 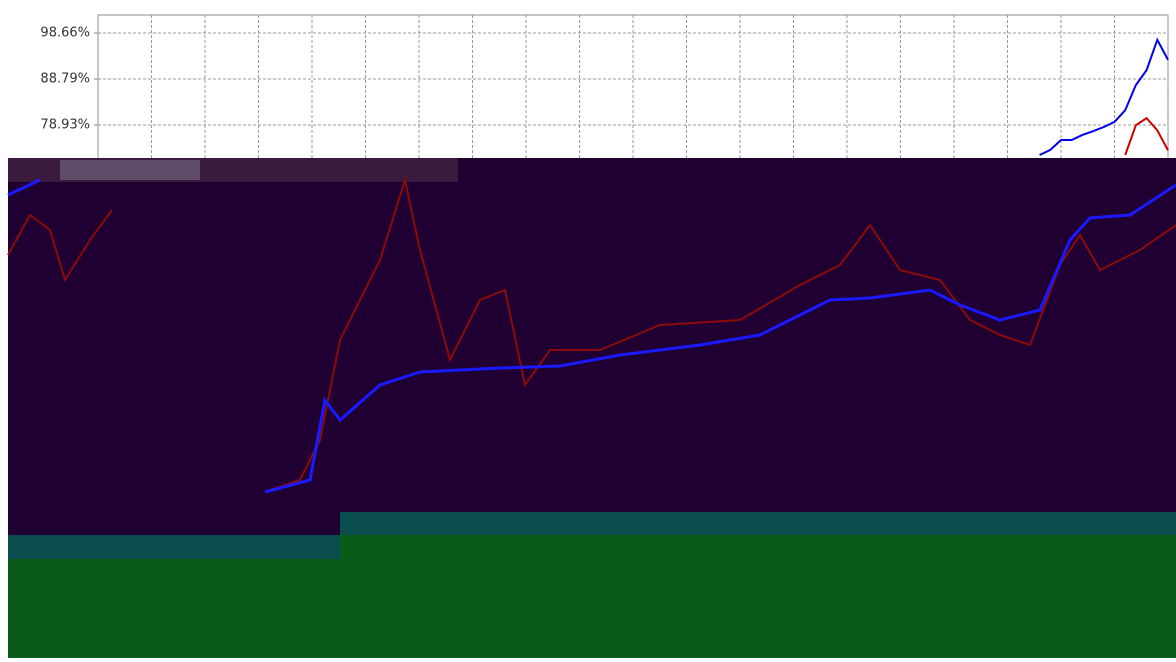 What do you see at coordinates (758, 523) in the screenshot?
I see `glitch-block` at bounding box center [758, 523].